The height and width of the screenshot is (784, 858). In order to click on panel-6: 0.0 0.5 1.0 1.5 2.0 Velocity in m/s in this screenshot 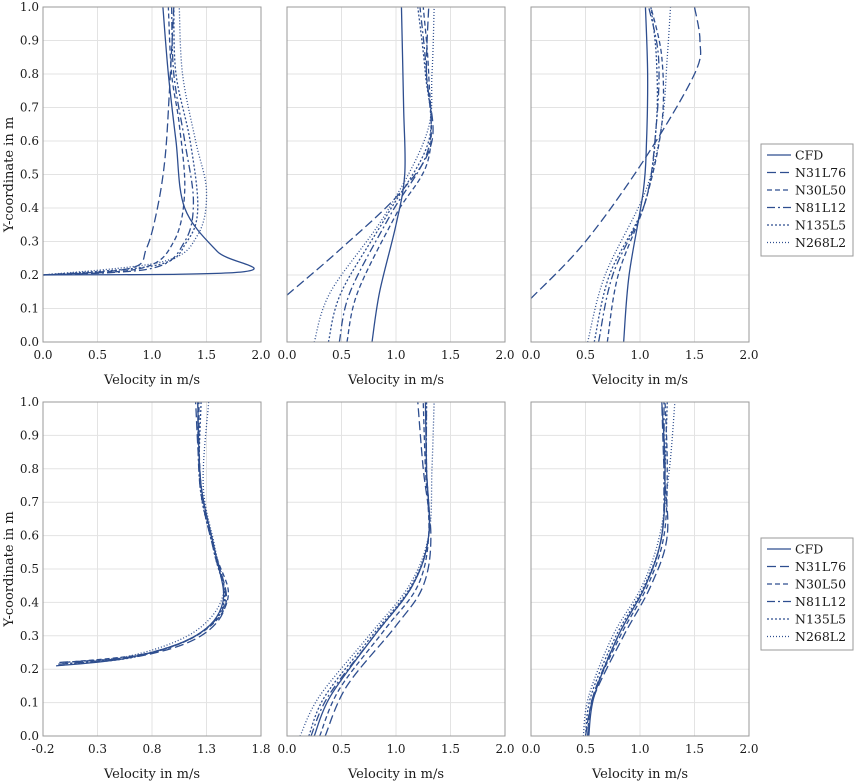, I will do `click(640, 591)`.